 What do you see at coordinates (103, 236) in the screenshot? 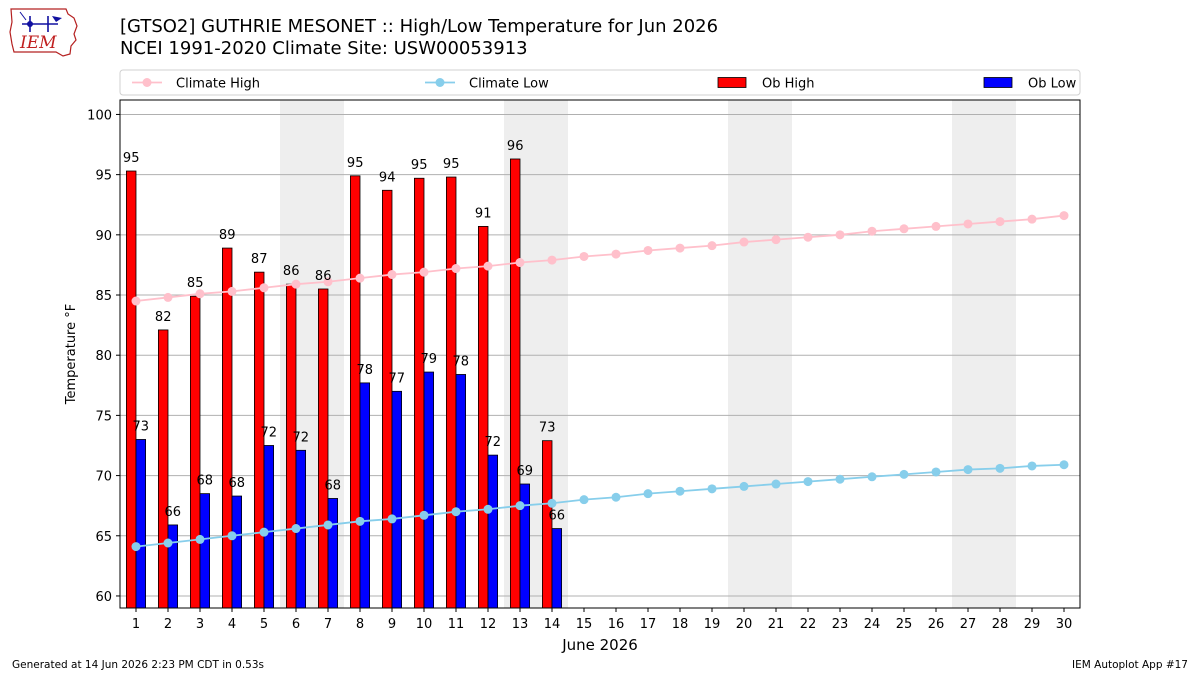
I see `y-tick-label: 90` at bounding box center [103, 236].